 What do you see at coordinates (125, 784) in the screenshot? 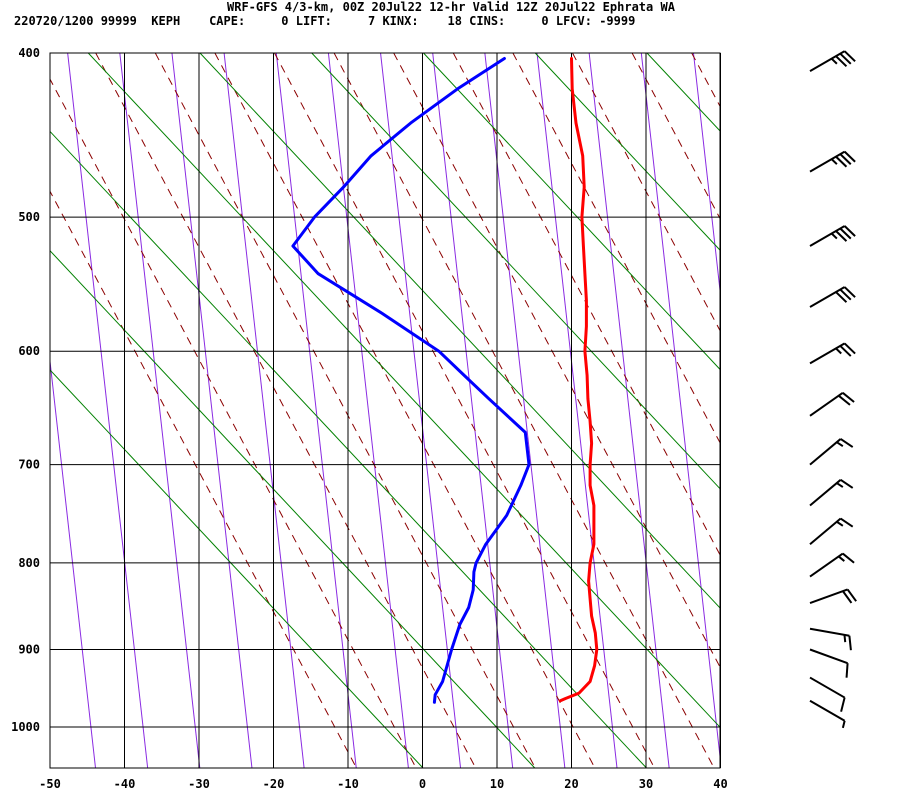
I see `x-tick-label: -40` at bounding box center [125, 784].